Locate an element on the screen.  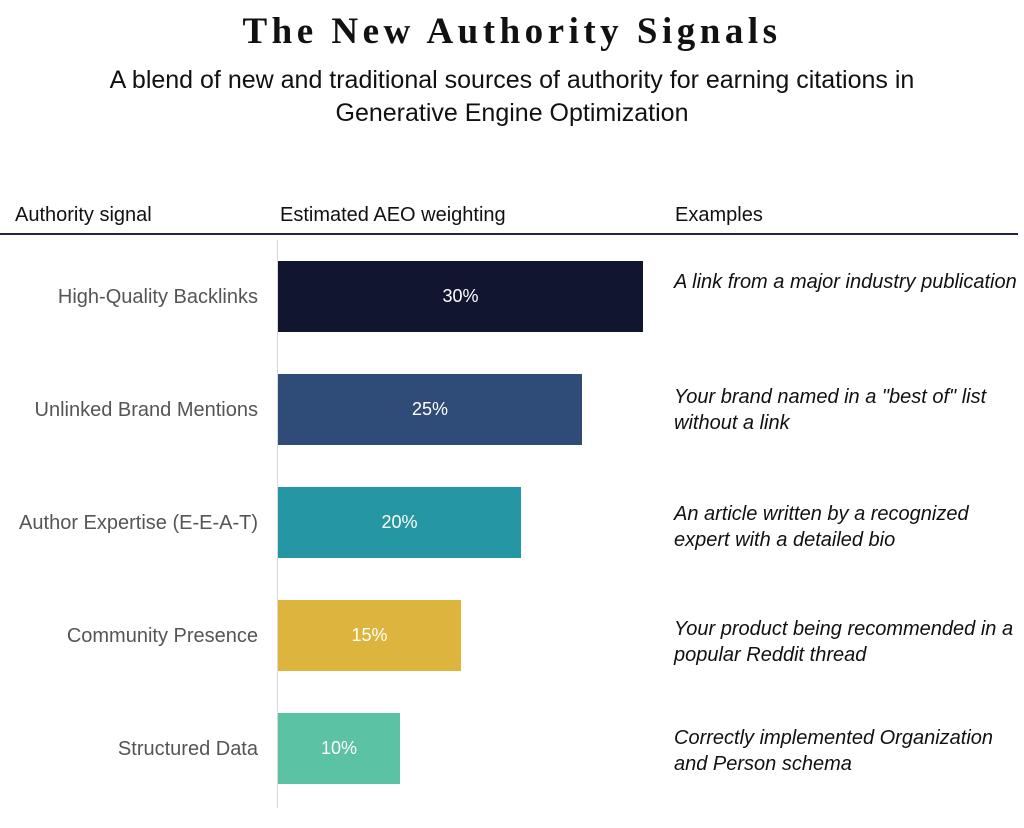
bar-value-label: 25% is located at coordinates (430, 409).